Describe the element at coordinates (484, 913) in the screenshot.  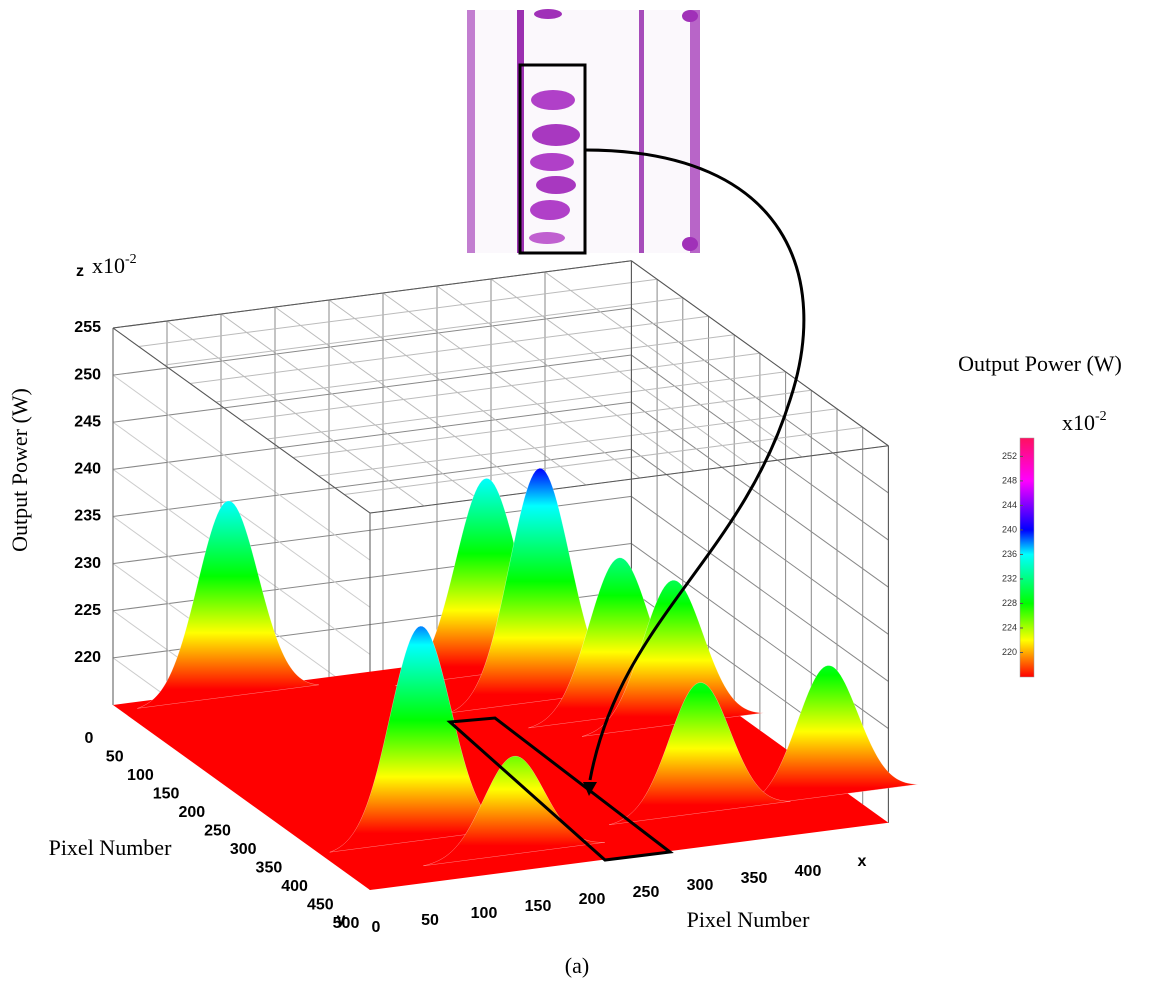
I see `x-tick-label: 100` at that location.